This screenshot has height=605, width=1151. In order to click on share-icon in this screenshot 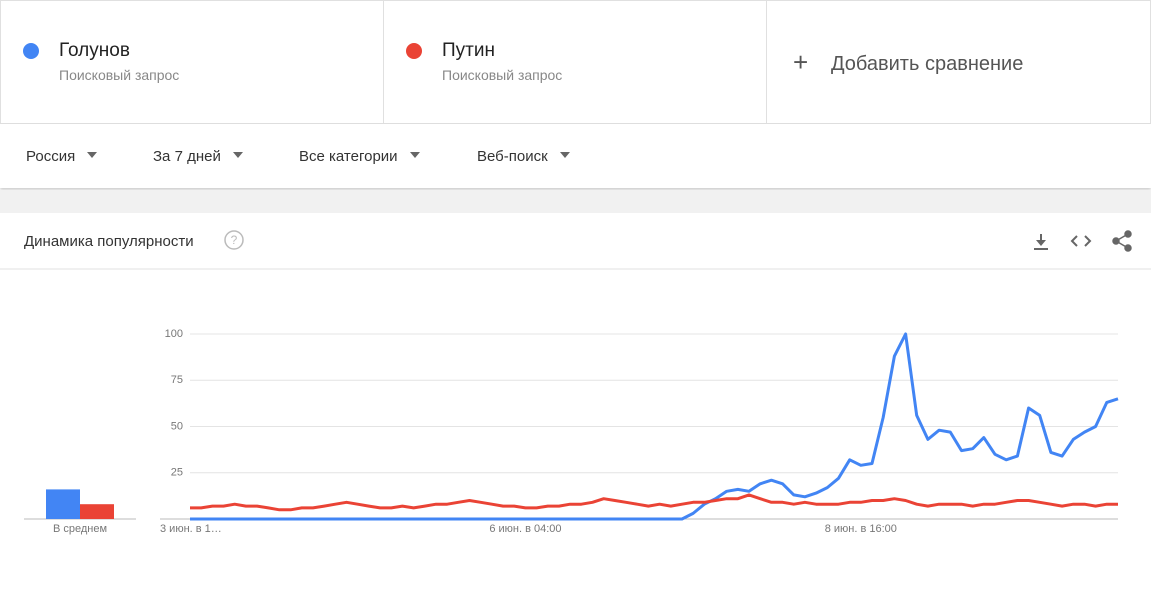, I will do `click(1122, 241)`.